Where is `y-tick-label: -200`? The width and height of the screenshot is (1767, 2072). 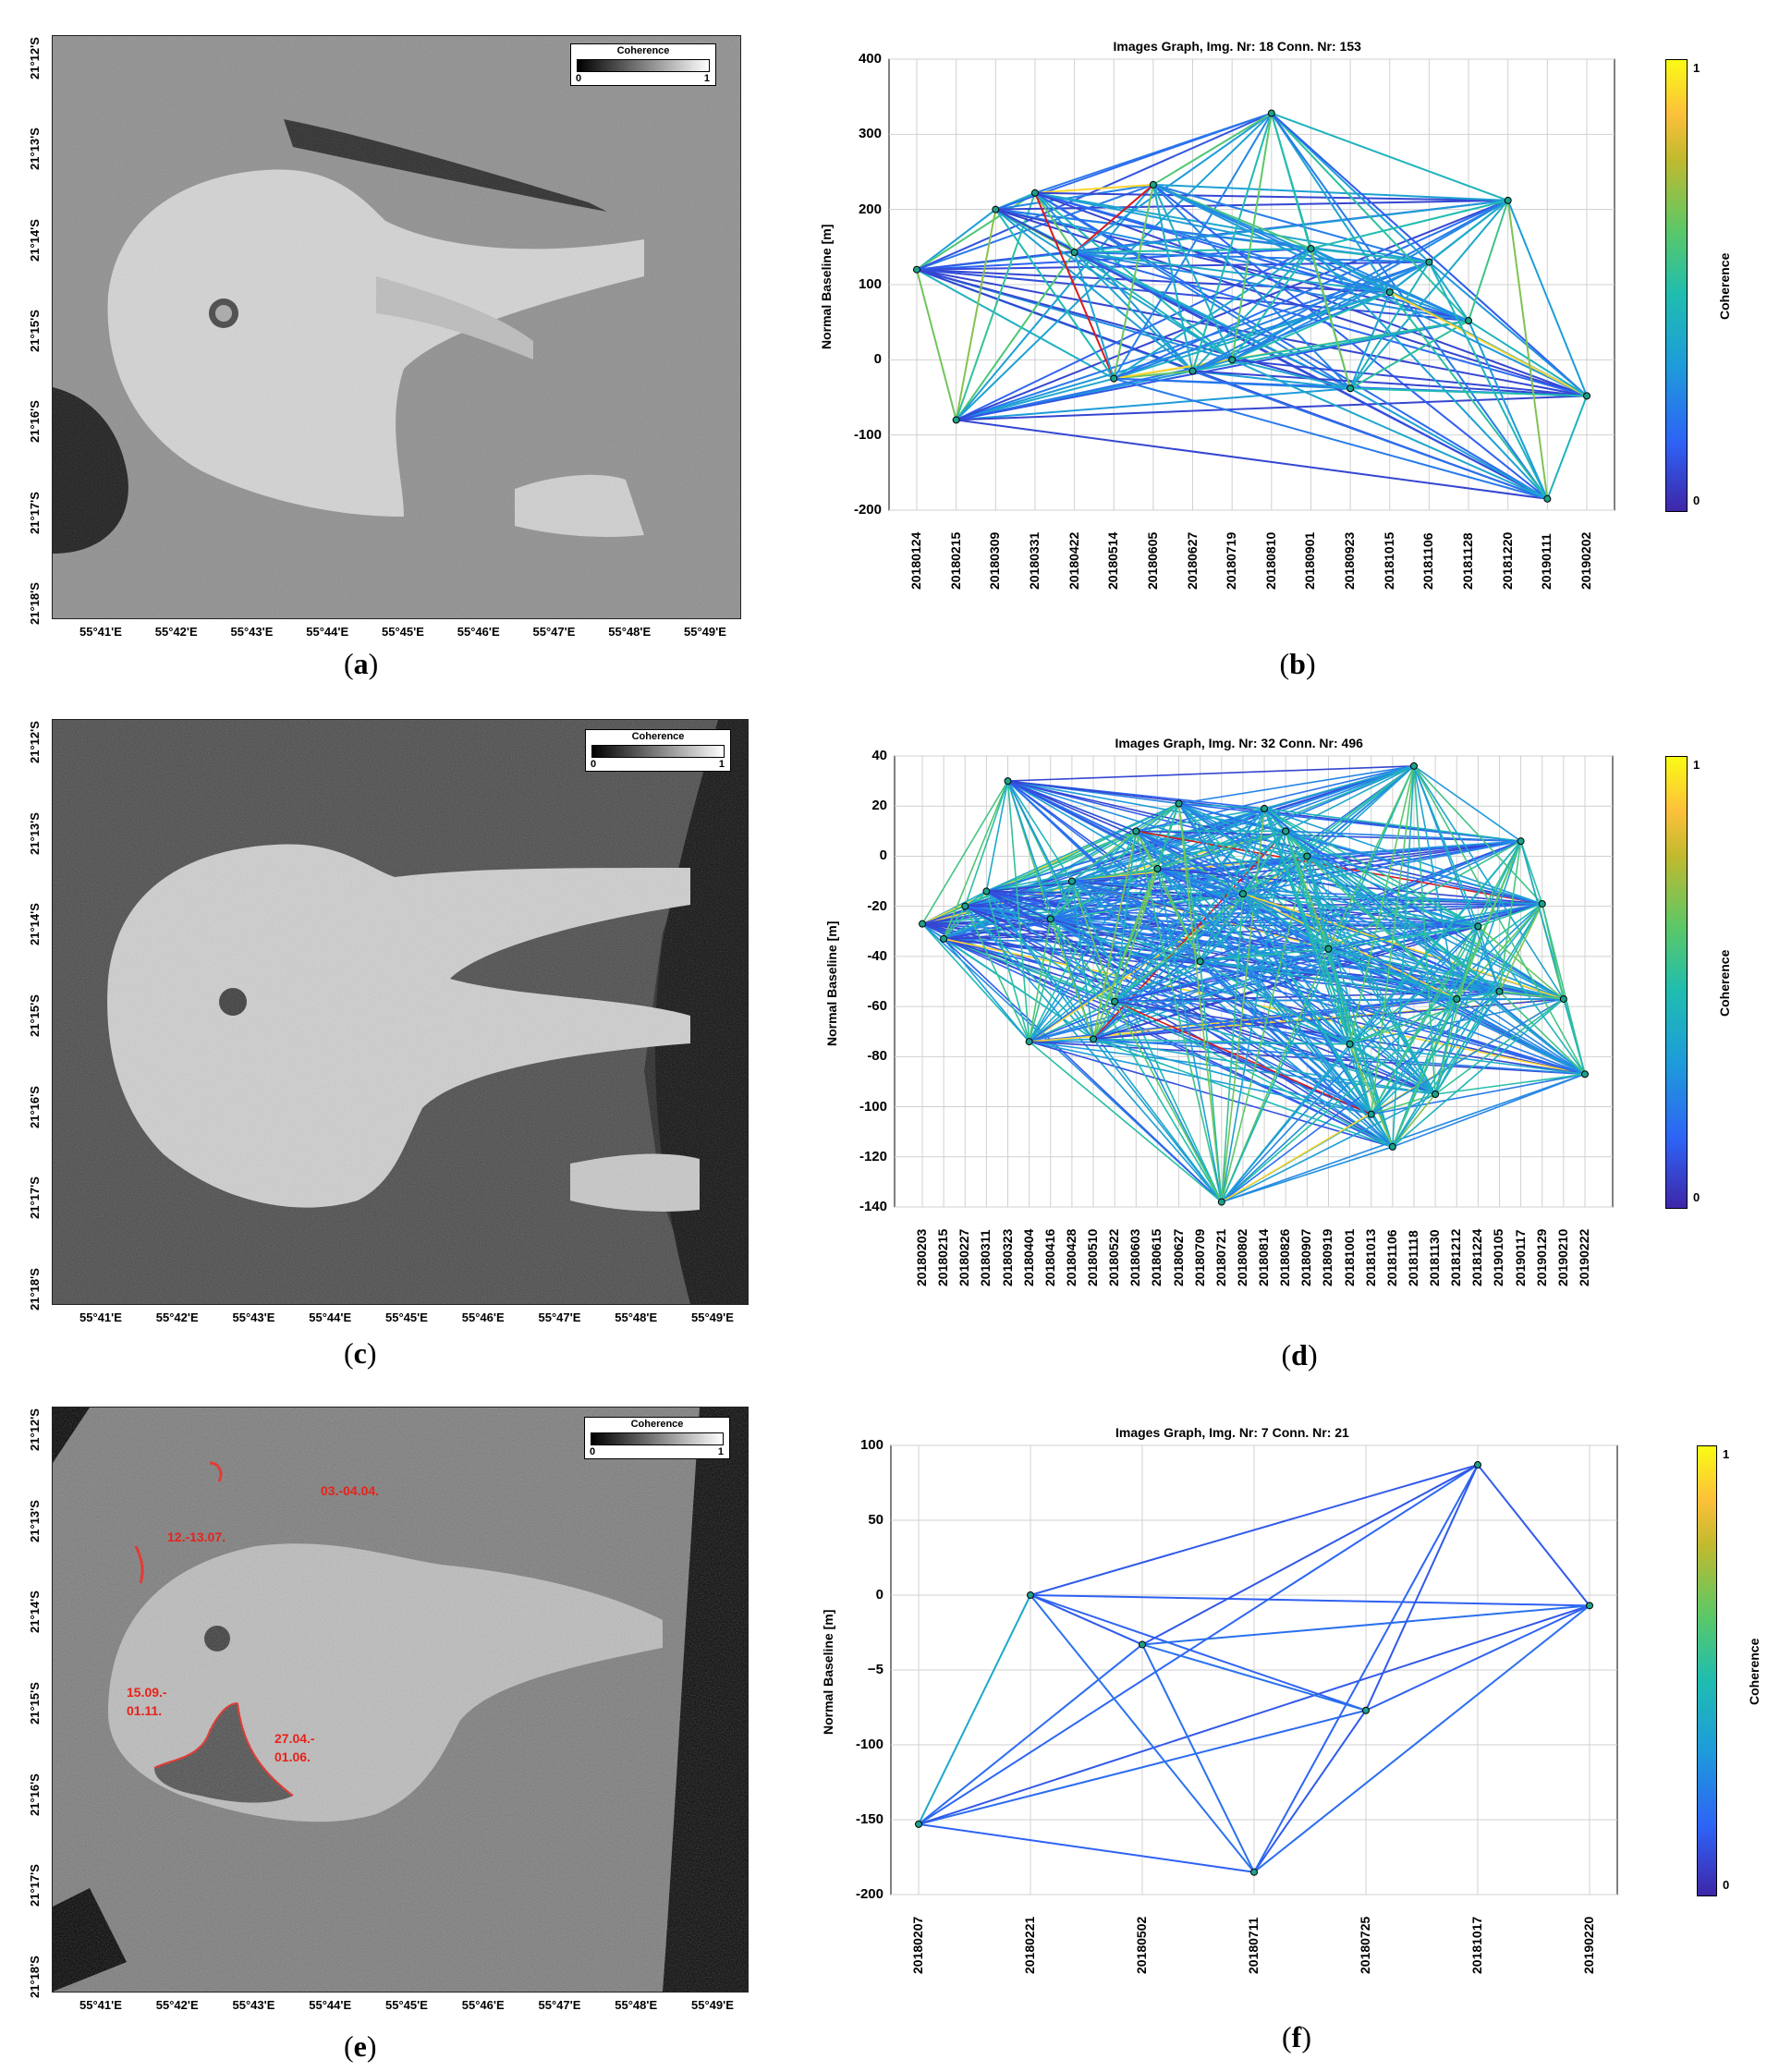
y-tick-label: -200 is located at coordinates (869, 1894).